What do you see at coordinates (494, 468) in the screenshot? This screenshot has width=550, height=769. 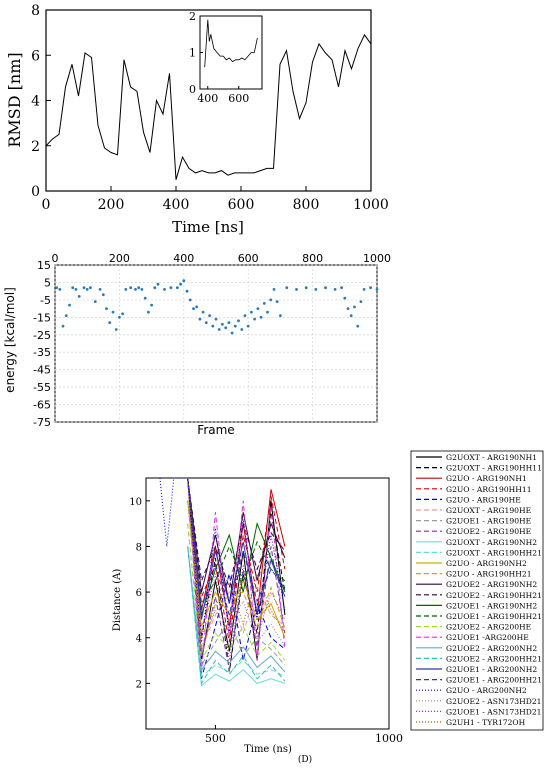 I see `legend-entry: G2UOXT - ARG190HH11` at bounding box center [494, 468].